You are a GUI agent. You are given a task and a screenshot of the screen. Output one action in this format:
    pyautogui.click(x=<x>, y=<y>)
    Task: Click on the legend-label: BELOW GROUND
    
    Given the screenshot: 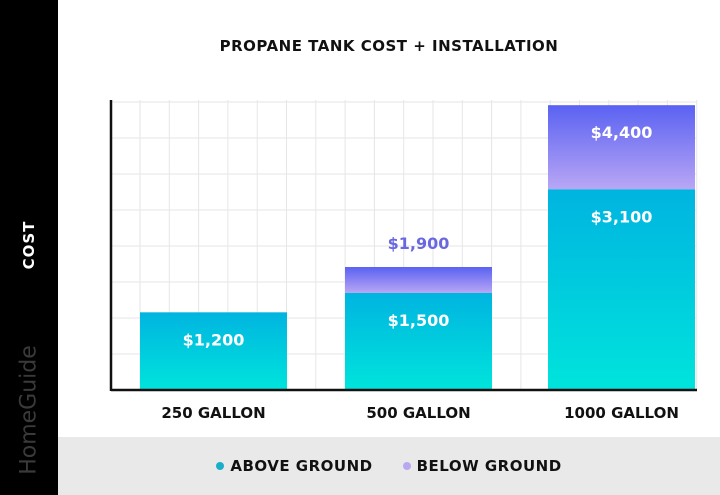 What is the action you would take?
    pyautogui.click(x=489, y=466)
    